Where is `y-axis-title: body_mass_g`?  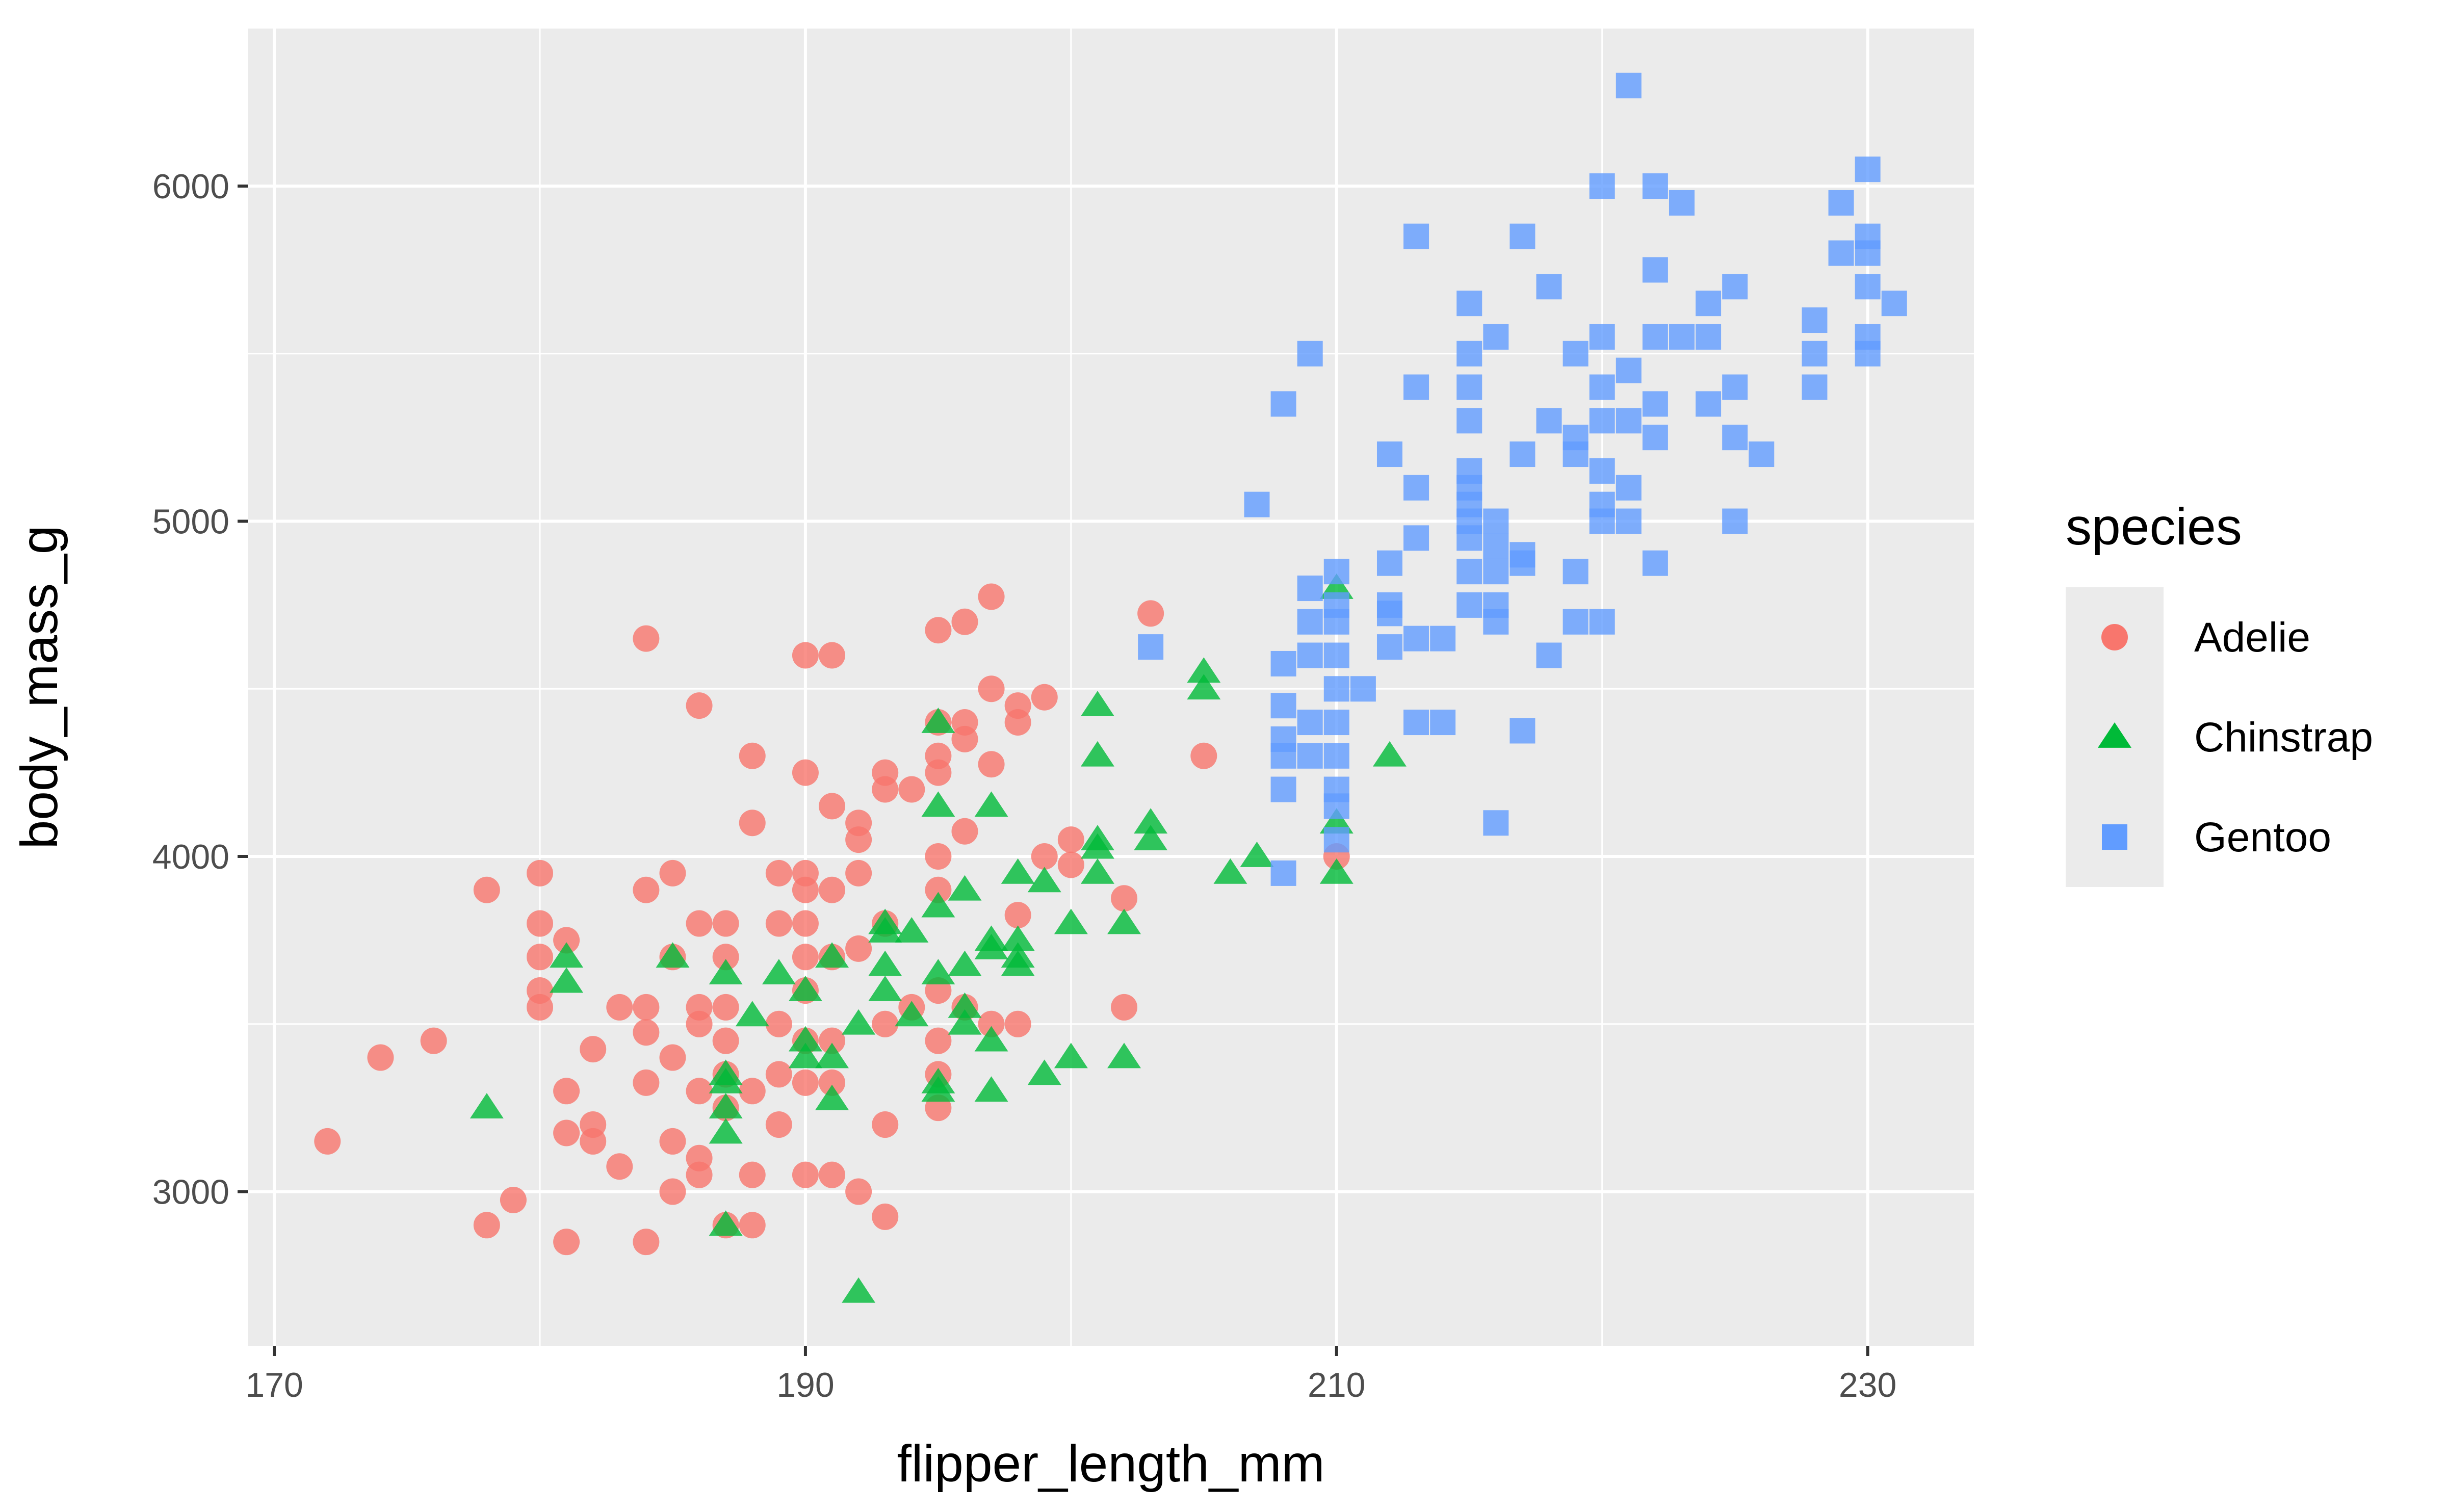
y-axis-title: body_mass_g is located at coordinates (39, 687).